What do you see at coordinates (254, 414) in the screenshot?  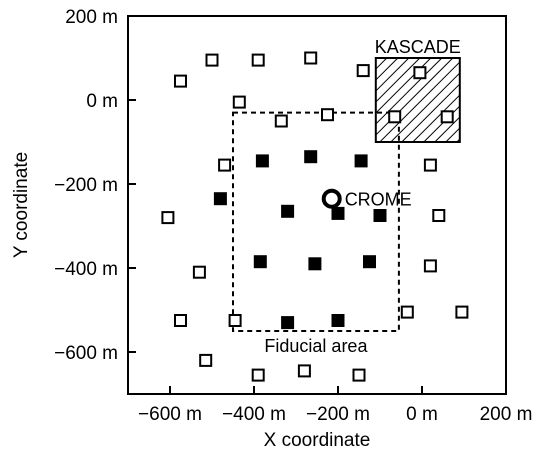 I see `x-tick-label: −400 m` at bounding box center [254, 414].